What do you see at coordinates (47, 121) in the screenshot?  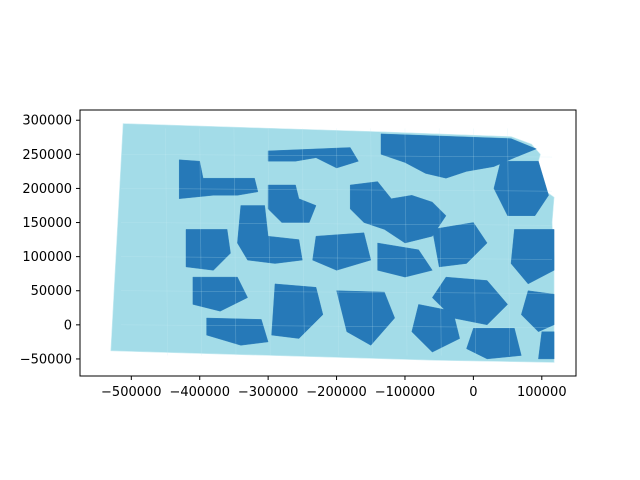 I see `y-tick-label: 300000` at bounding box center [47, 121].